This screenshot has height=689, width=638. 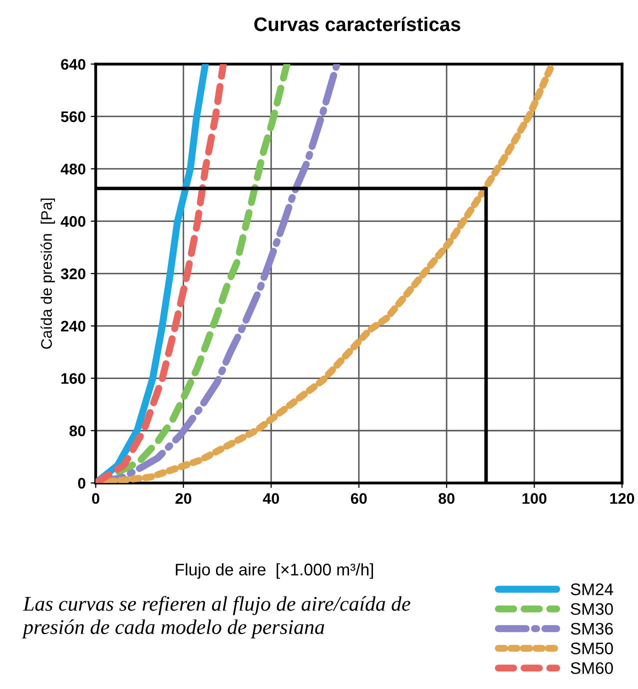 What do you see at coordinates (591, 648) in the screenshot?
I see `legend-label: SM50` at bounding box center [591, 648].